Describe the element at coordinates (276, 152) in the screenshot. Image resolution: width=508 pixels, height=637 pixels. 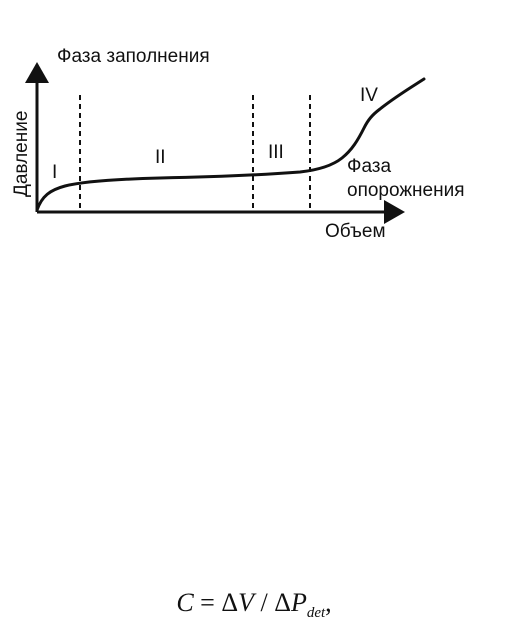
I see `zone-label-3: III` at that location.